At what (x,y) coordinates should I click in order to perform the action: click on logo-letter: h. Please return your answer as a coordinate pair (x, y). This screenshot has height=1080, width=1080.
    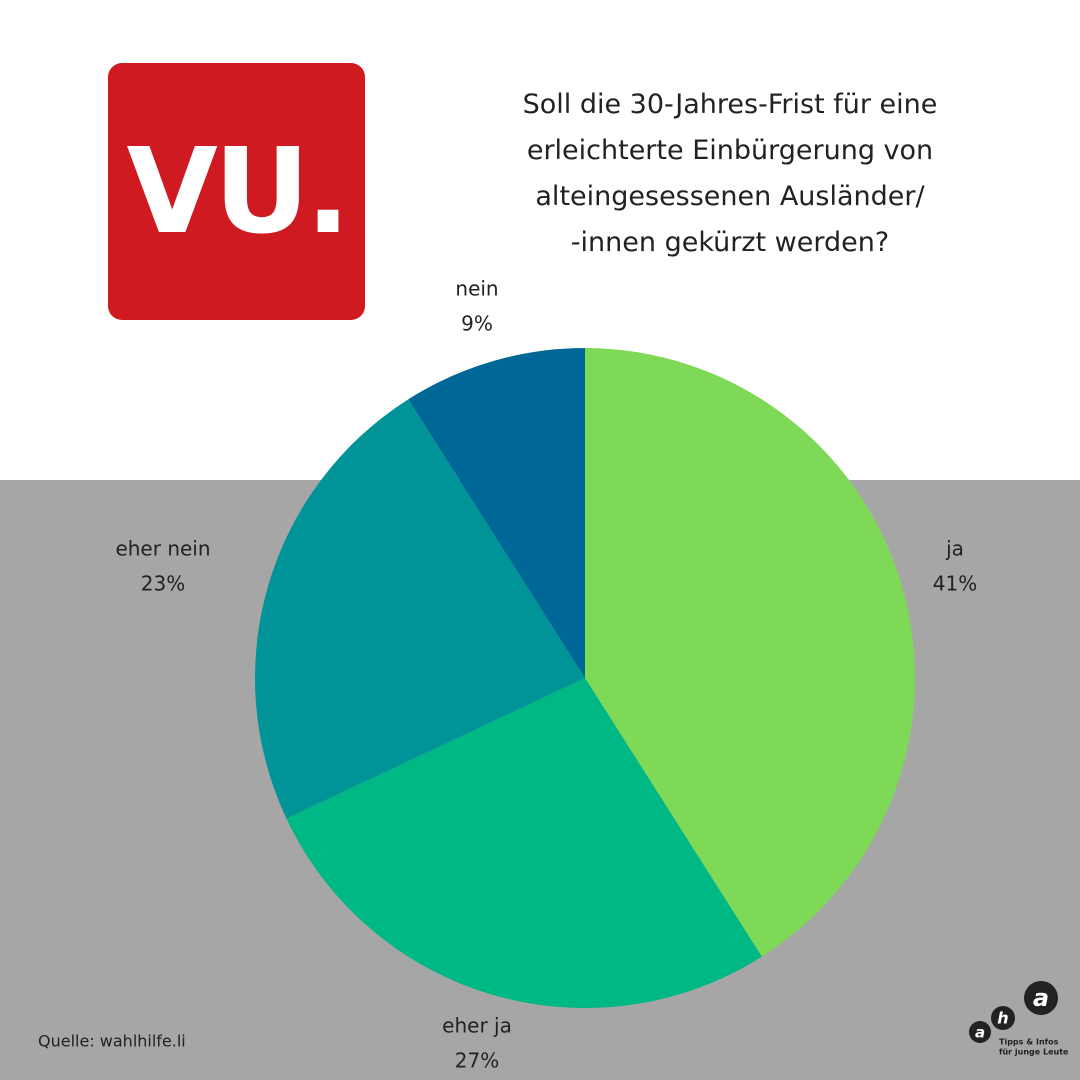
    Looking at the image, I should click on (1002, 1018).